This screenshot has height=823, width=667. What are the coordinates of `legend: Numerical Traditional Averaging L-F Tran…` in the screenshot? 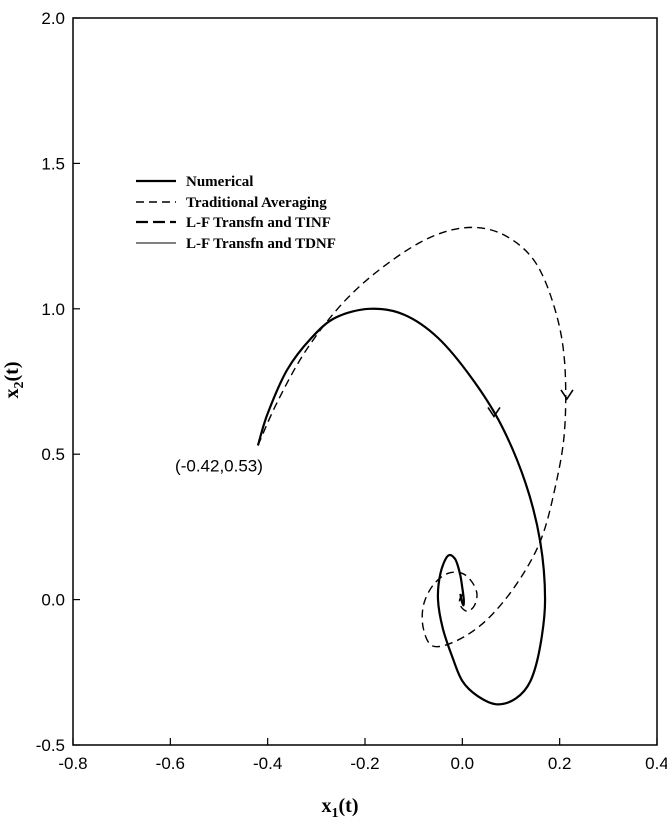 It's located at (236, 213).